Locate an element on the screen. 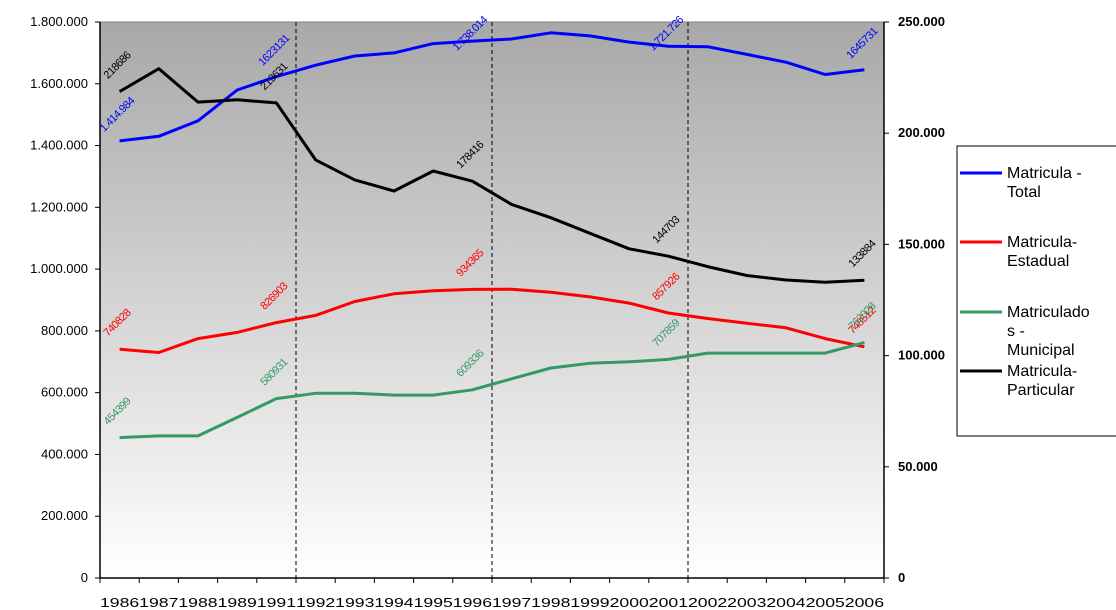 This screenshot has height=610, width=1116. x-tick-label: 1998 is located at coordinates (550, 602).